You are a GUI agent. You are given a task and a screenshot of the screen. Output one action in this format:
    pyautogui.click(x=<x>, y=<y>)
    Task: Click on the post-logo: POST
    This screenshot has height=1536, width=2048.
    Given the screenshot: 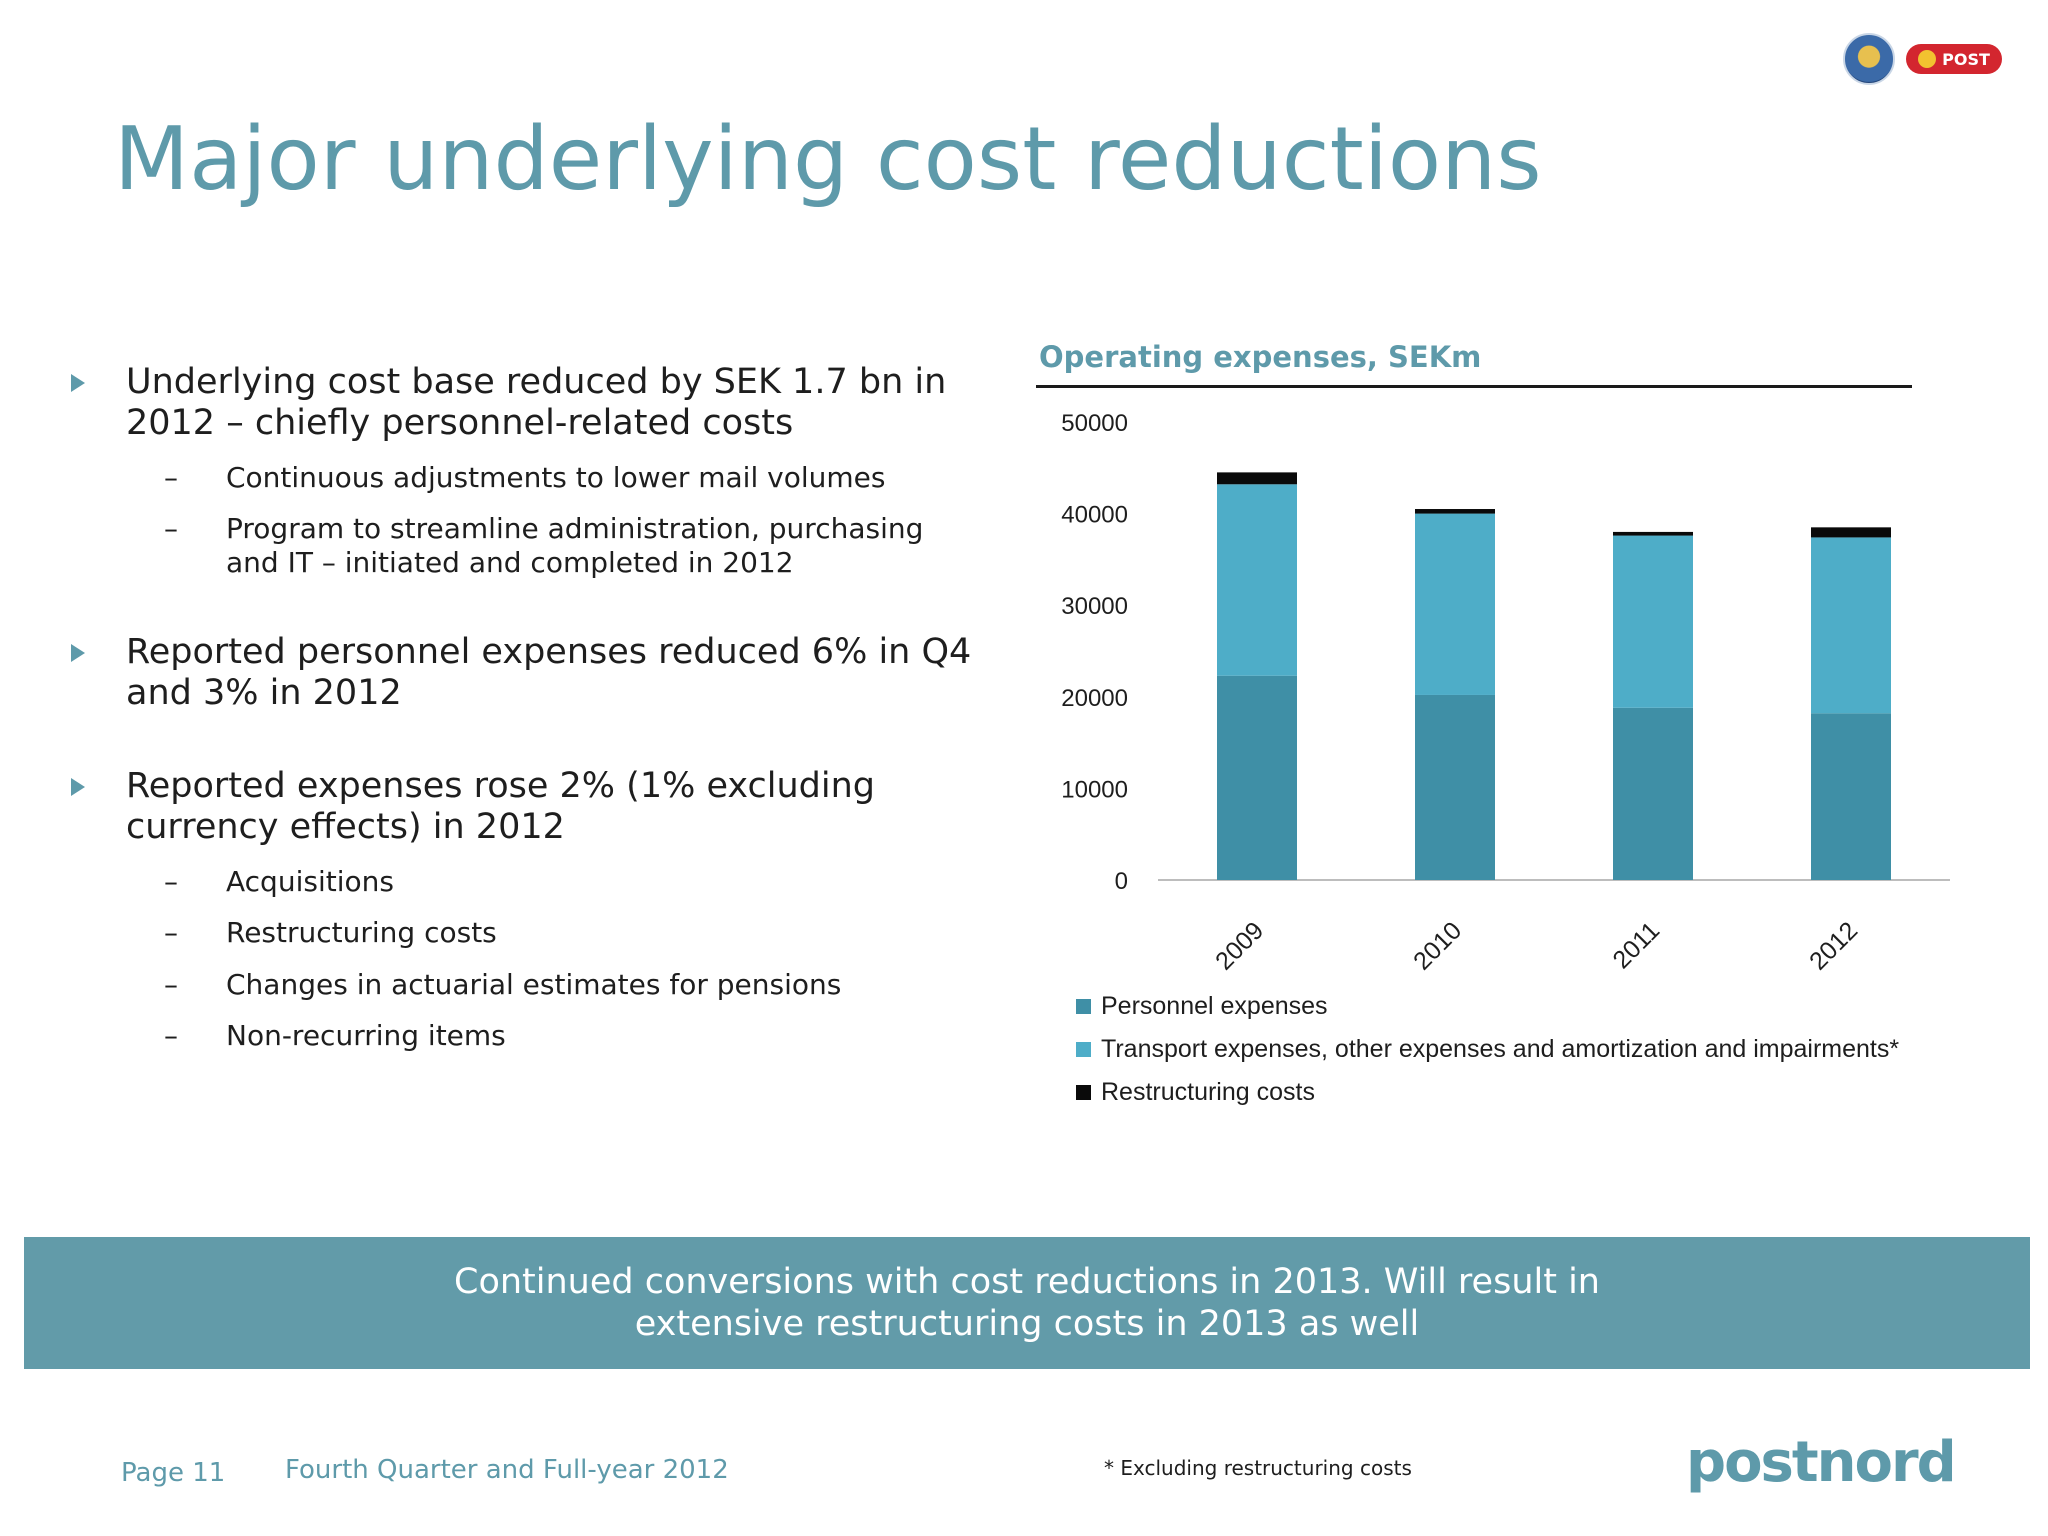 What is the action you would take?
    pyautogui.click(x=1954, y=59)
    